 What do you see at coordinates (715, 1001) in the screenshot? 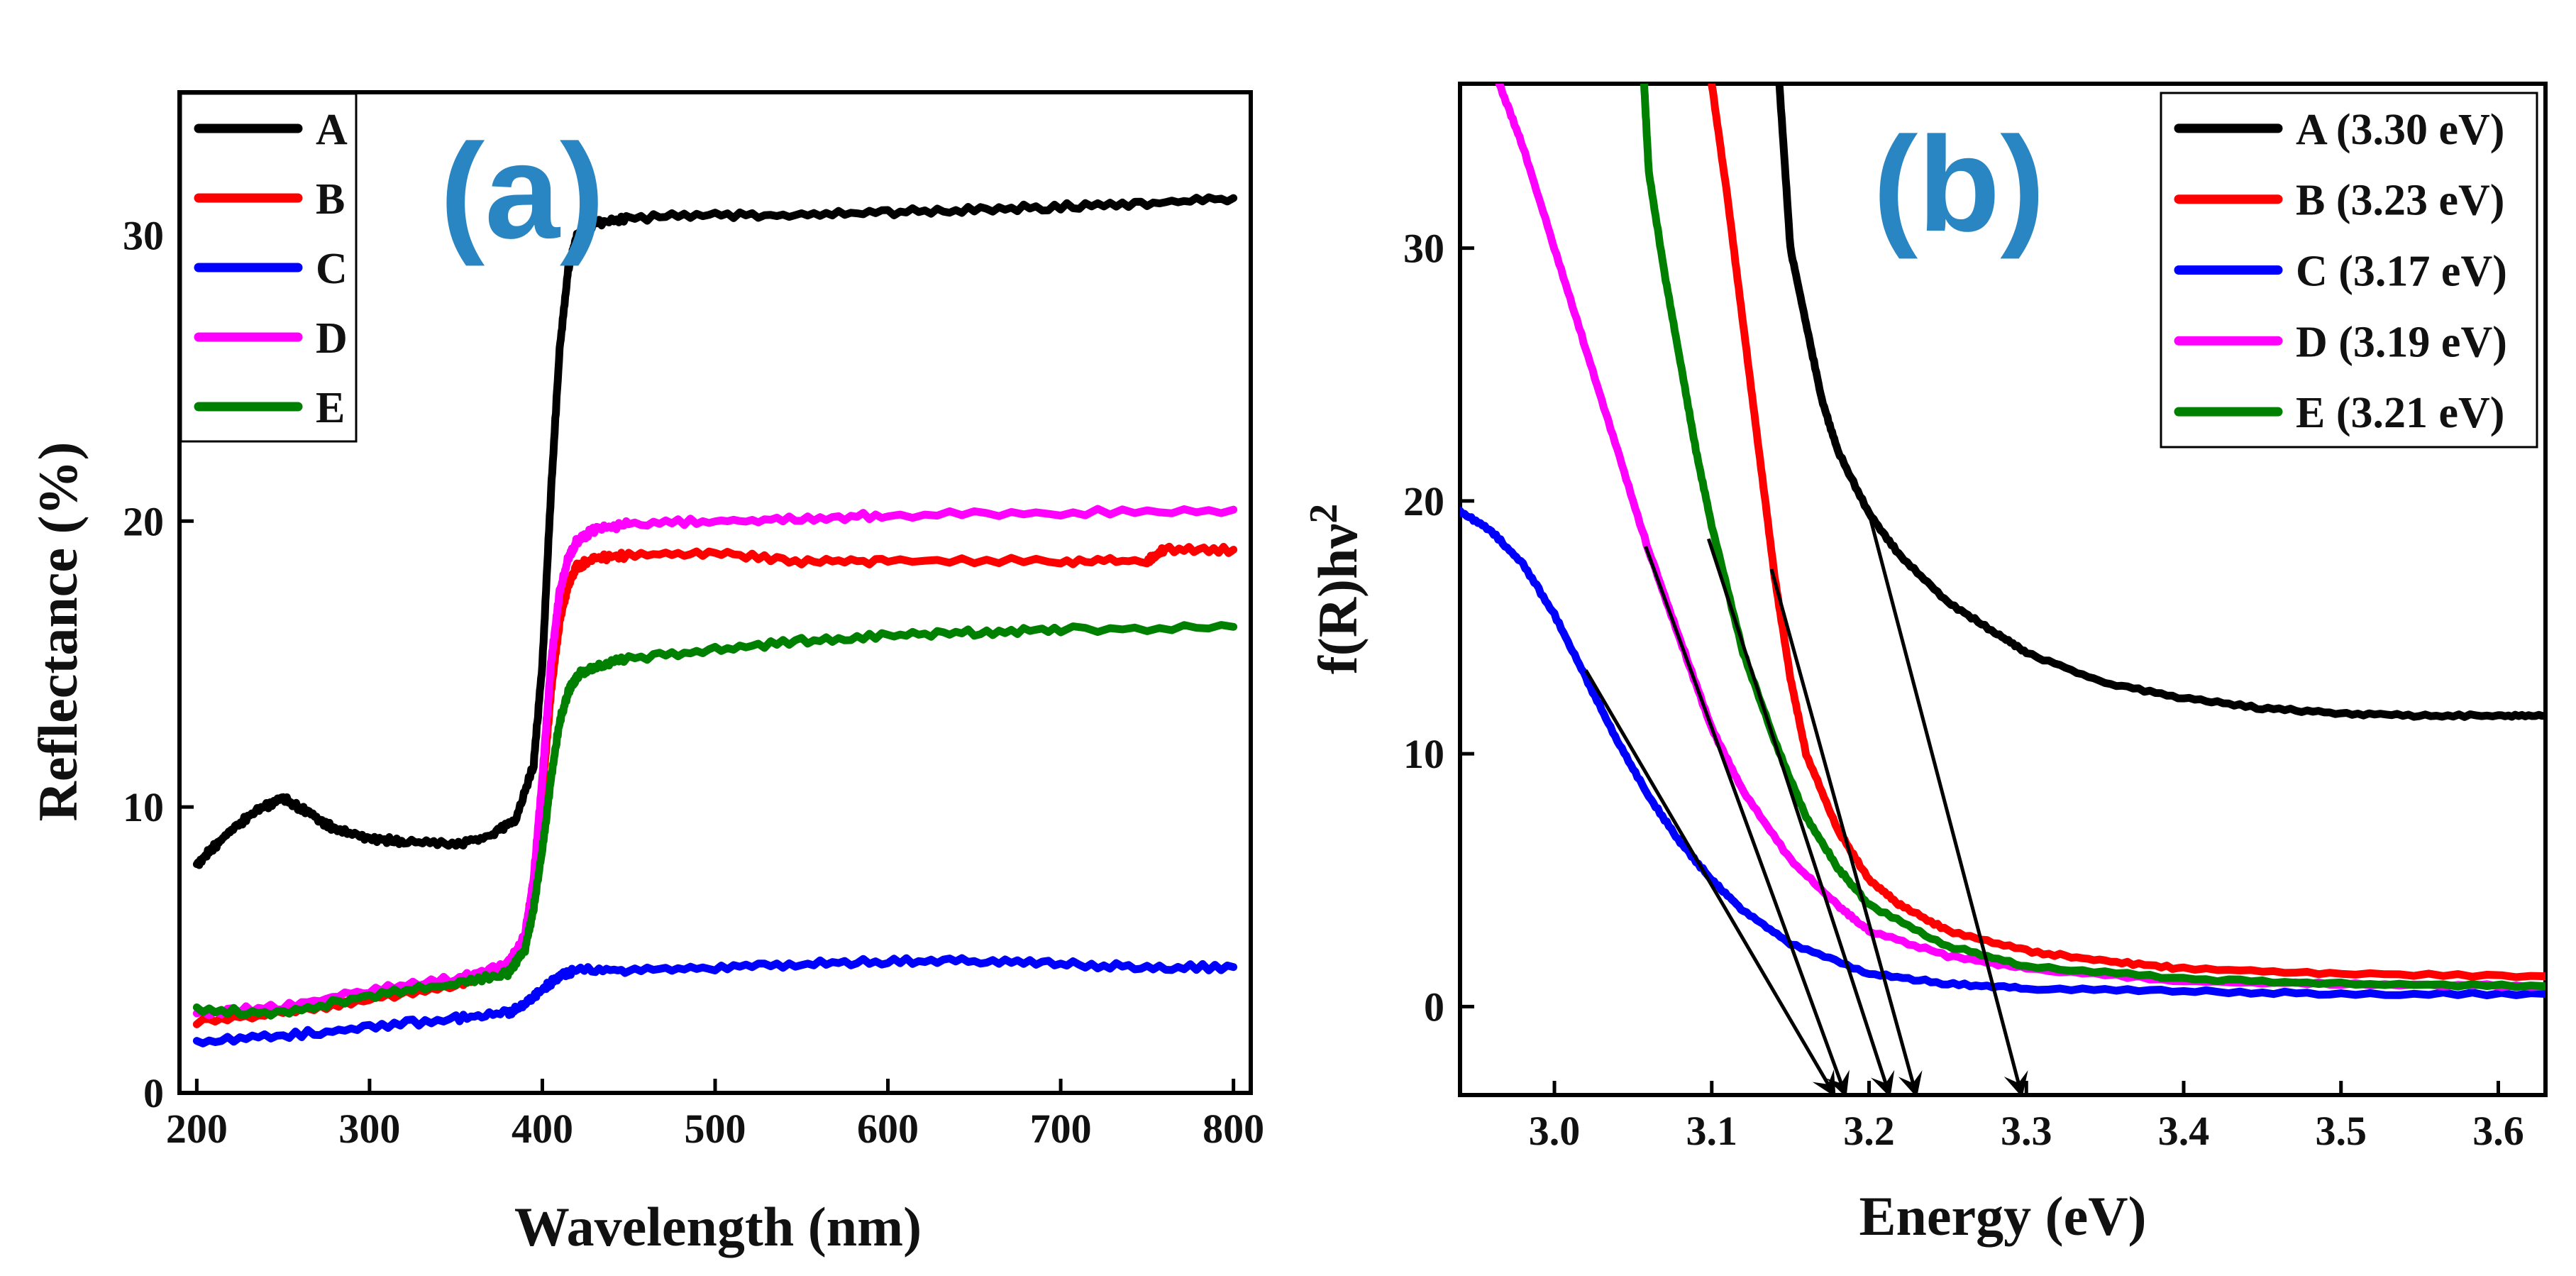
I see `series-line-c` at bounding box center [715, 1001].